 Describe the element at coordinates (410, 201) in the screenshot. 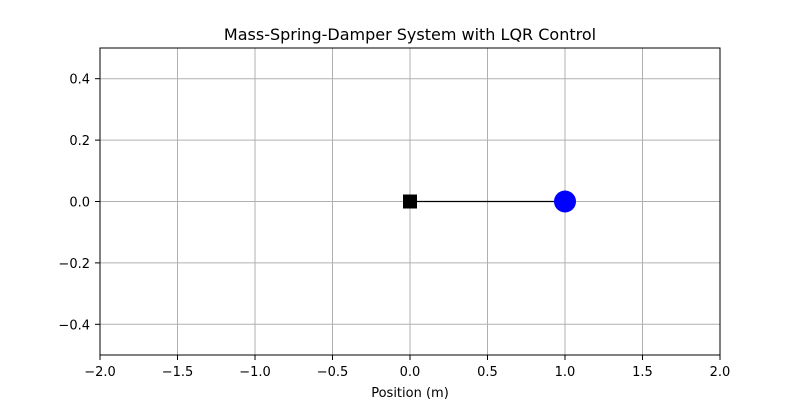

I see `anchor-square-marker` at that location.